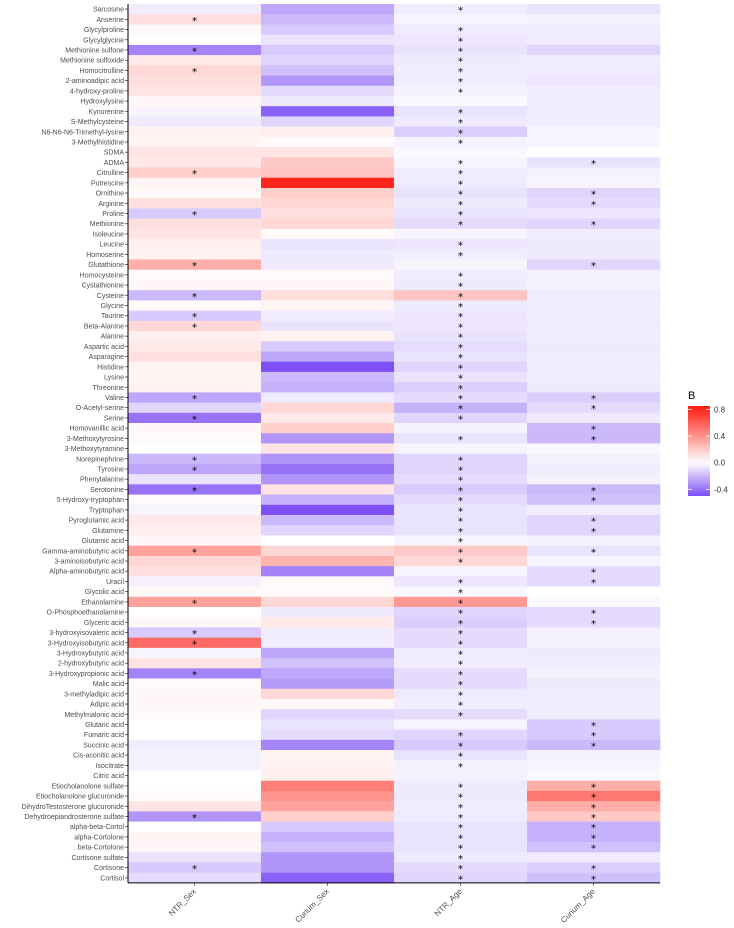  Describe the element at coordinates (97, 827) in the screenshot. I see `row-label: alpha-beta-Cortol` at that location.